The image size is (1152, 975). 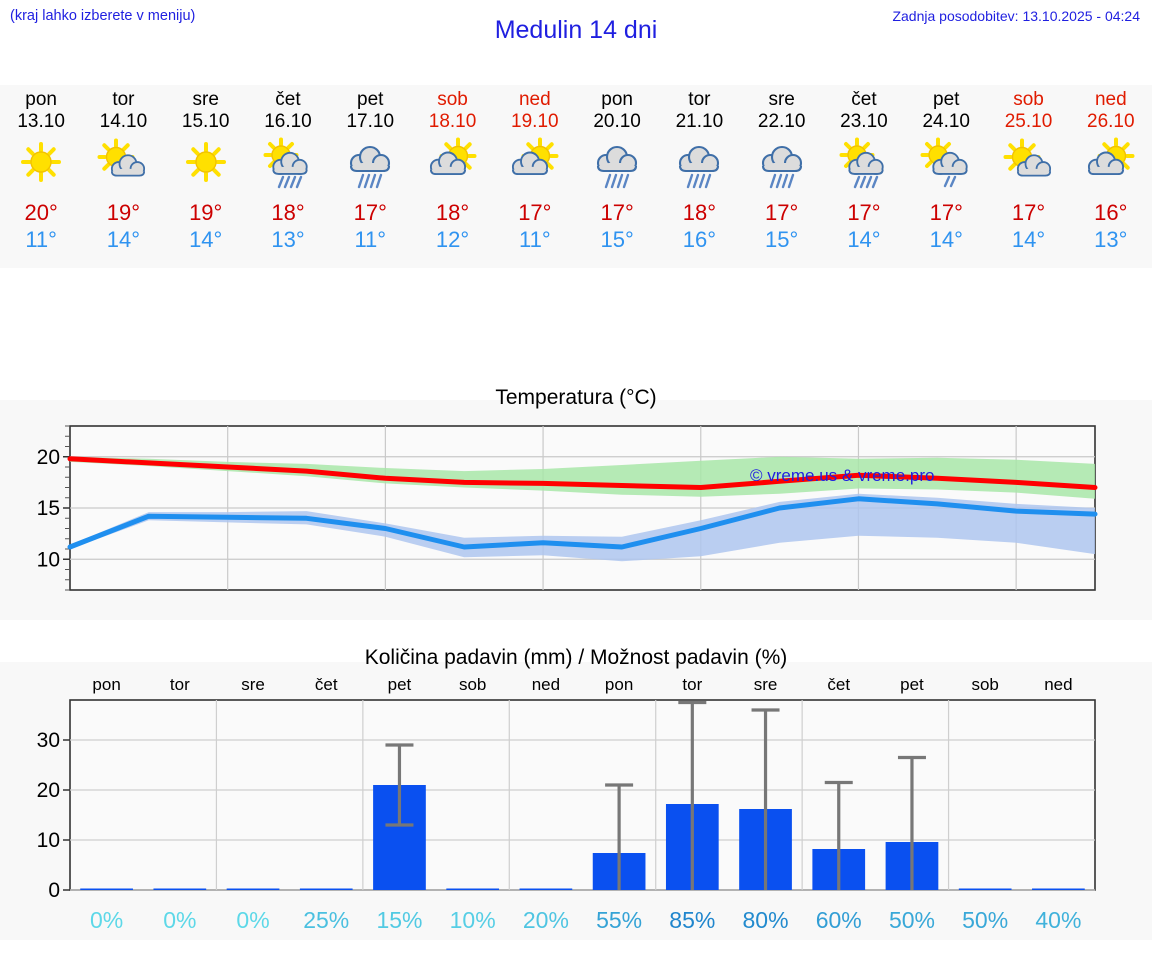 What do you see at coordinates (535, 239) in the screenshot?
I see `temp-min: 11°` at bounding box center [535, 239].